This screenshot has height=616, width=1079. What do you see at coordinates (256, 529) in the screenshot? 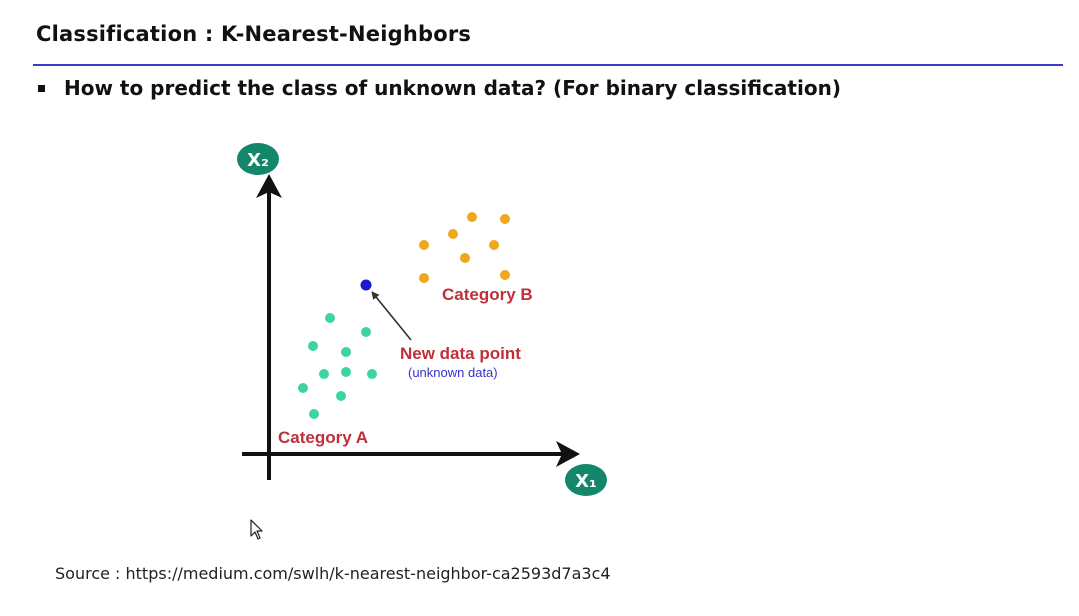
I see `mouse-cursor-icon` at bounding box center [256, 529].